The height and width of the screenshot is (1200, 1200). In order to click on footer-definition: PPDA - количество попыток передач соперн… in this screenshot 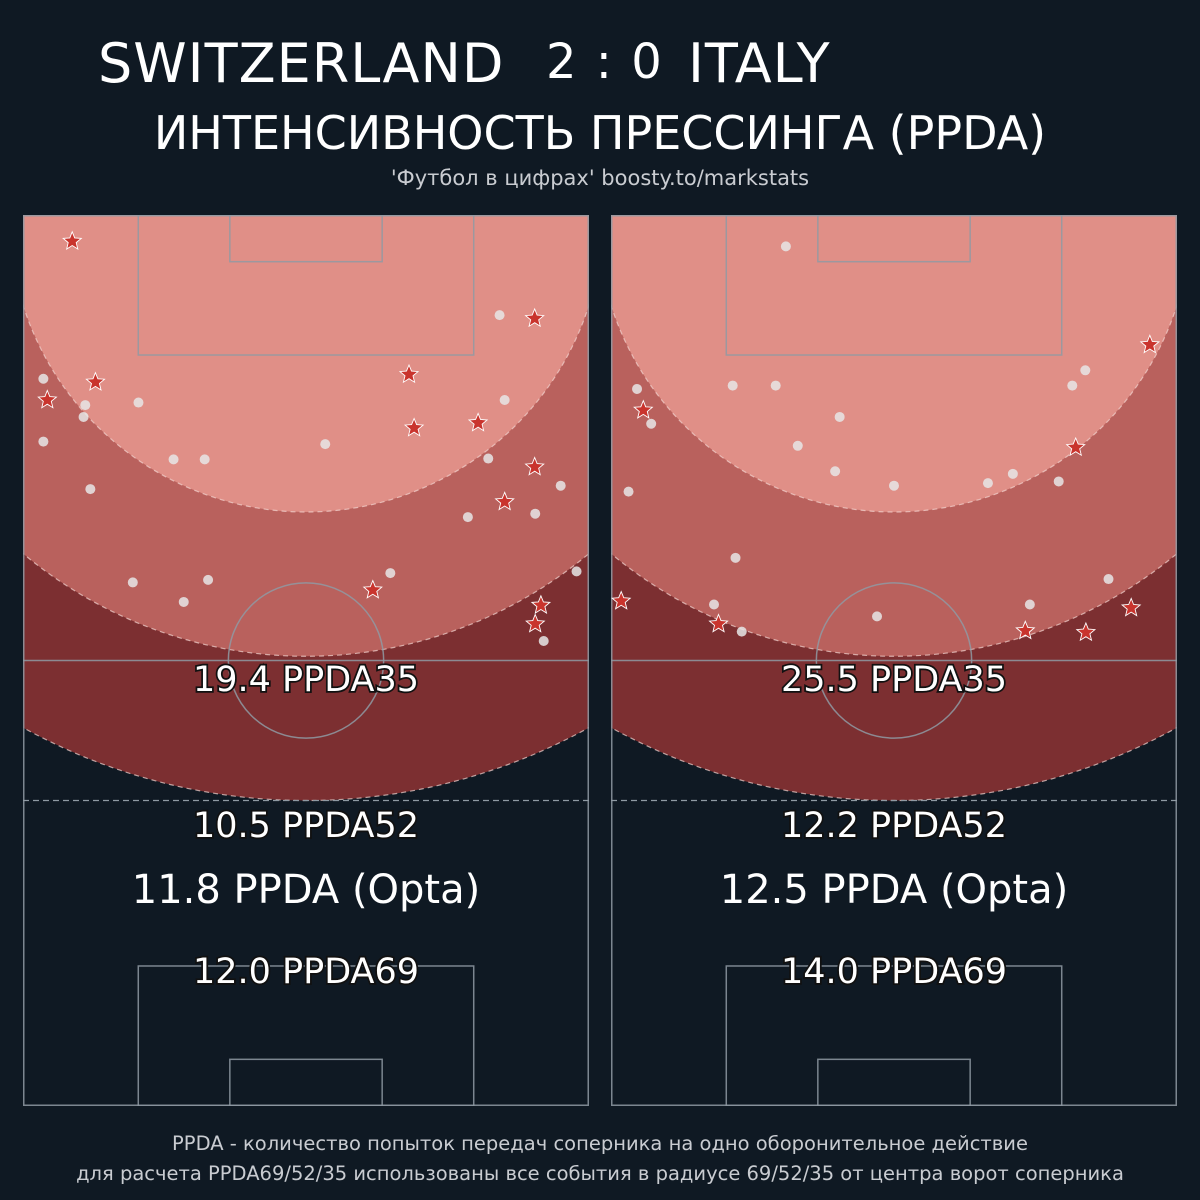, I will do `click(600, 1143)`.